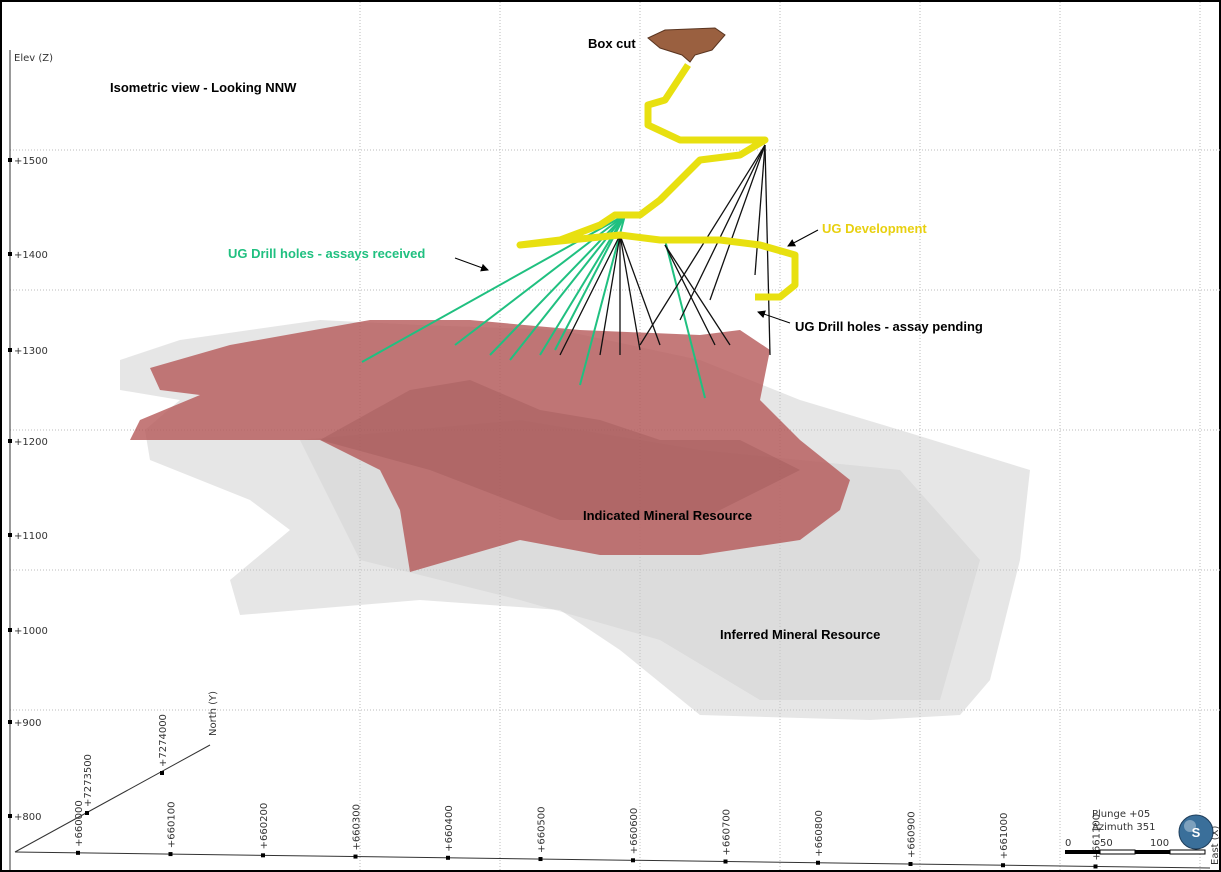 The image size is (1221, 872). Describe the element at coordinates (264, 826) in the screenshot. I see `east-label: +660200` at that location.